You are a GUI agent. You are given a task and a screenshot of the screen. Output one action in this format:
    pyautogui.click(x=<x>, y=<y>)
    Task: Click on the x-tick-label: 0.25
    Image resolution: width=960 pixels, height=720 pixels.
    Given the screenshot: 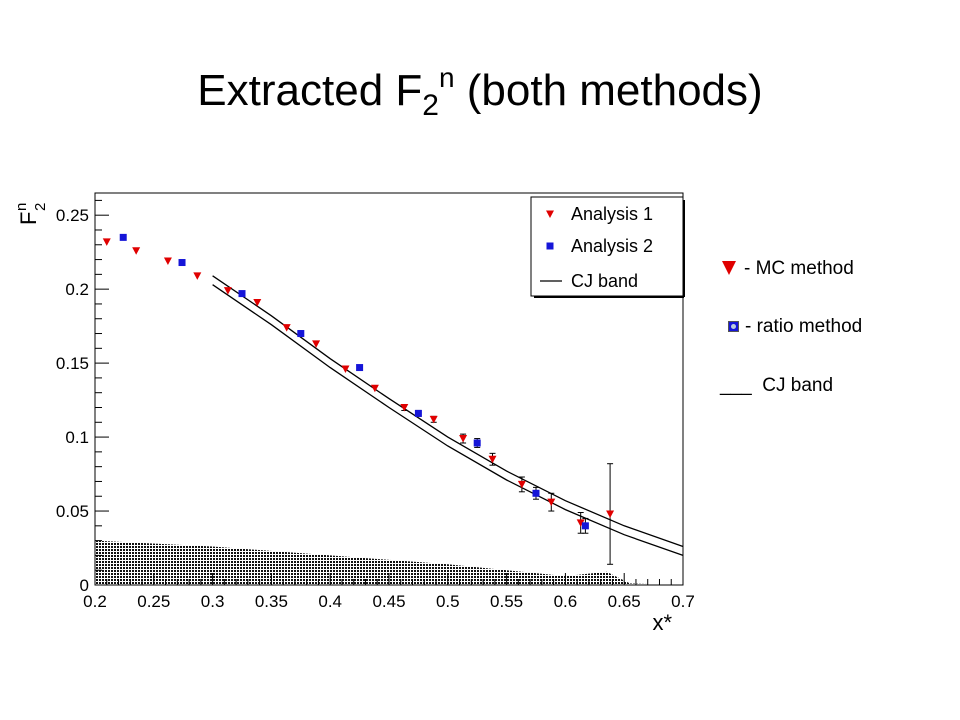 What is the action you would take?
    pyautogui.click(x=153, y=601)
    